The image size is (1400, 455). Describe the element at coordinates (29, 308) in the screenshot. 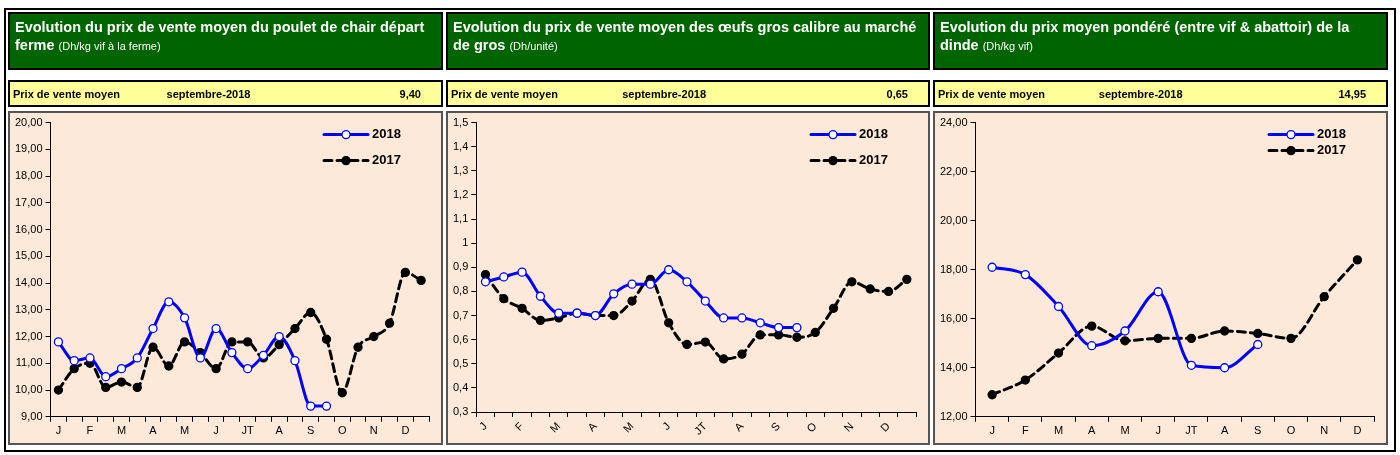

I see `y-tick-label: 13,00` at that location.